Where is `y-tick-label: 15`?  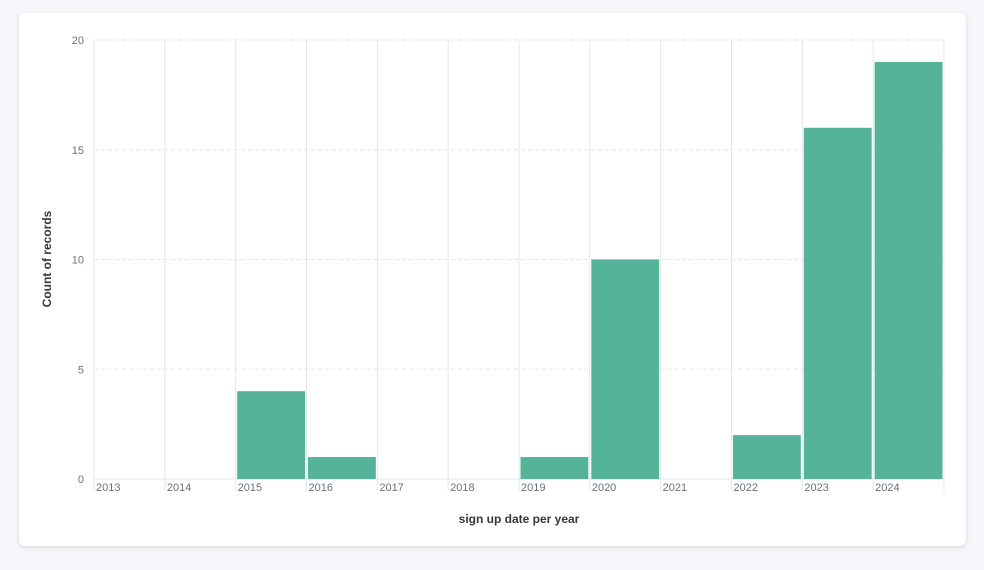 y-tick-label: 15 is located at coordinates (78, 151).